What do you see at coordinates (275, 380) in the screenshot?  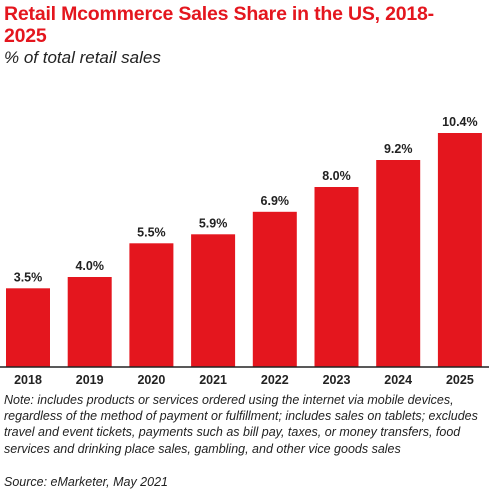 I see `x-tick-2022: 2022` at bounding box center [275, 380].